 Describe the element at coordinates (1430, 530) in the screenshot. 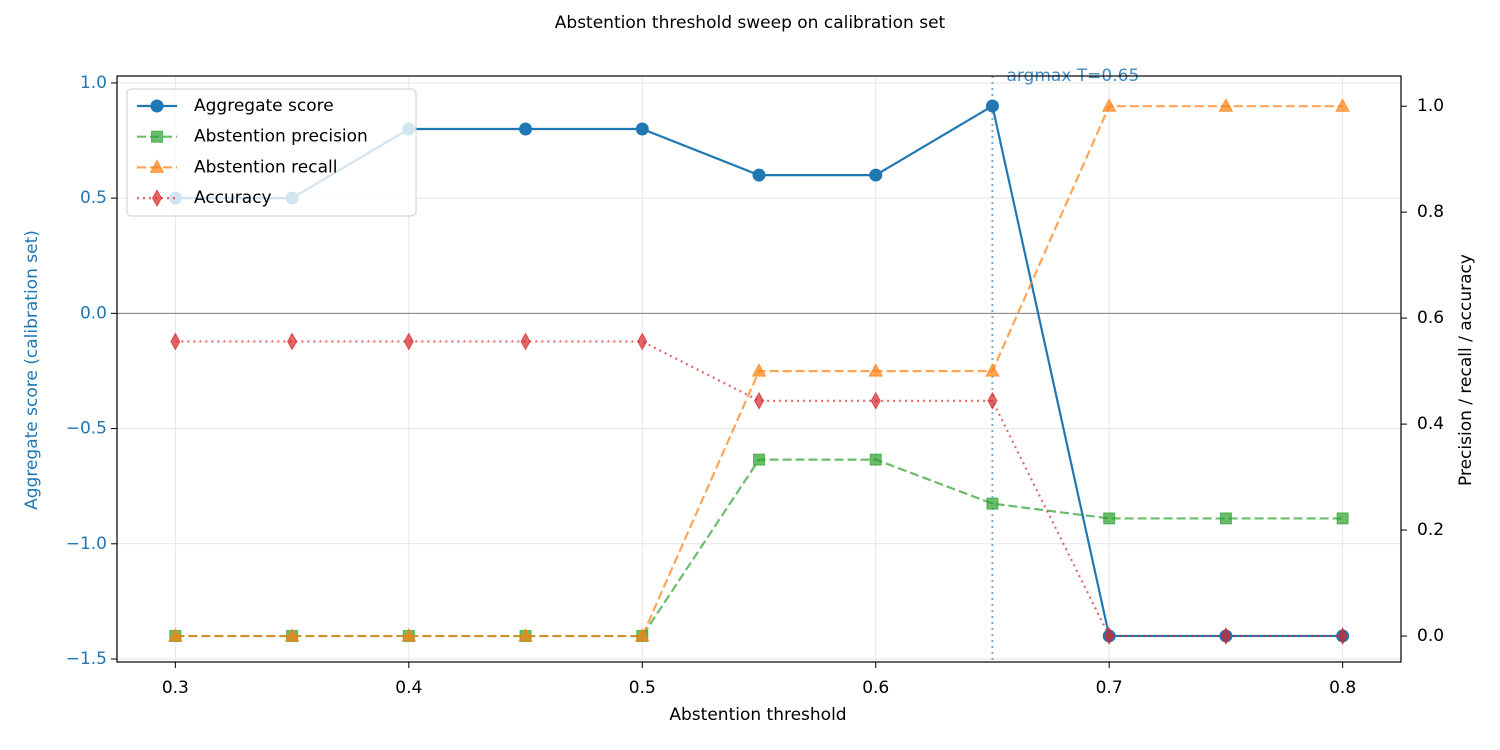

I see `y2-tick-label: 0.2` at that location.